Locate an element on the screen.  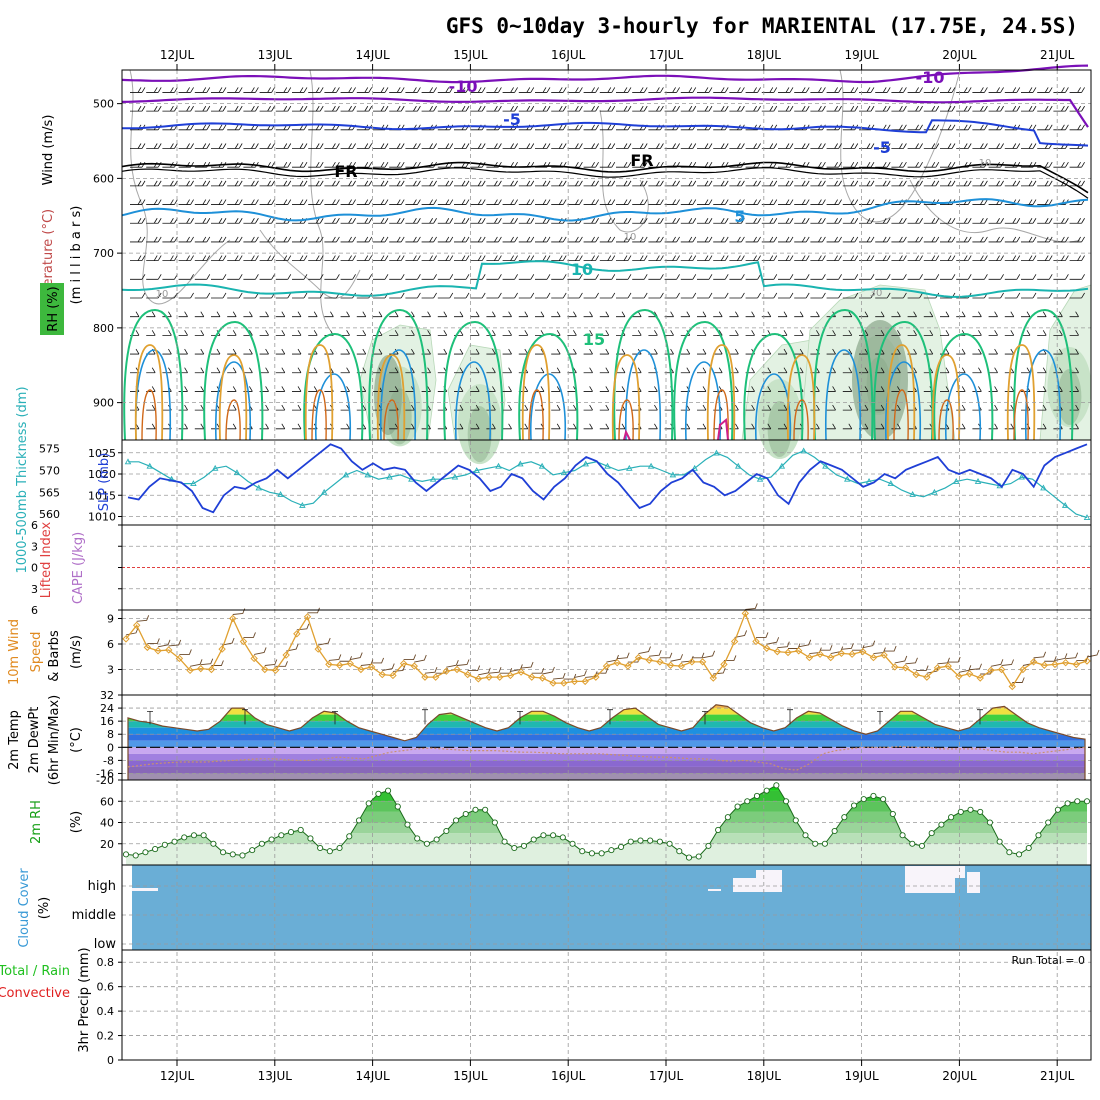
thickness-tick-label: 560 is located at coordinates (49, 514).